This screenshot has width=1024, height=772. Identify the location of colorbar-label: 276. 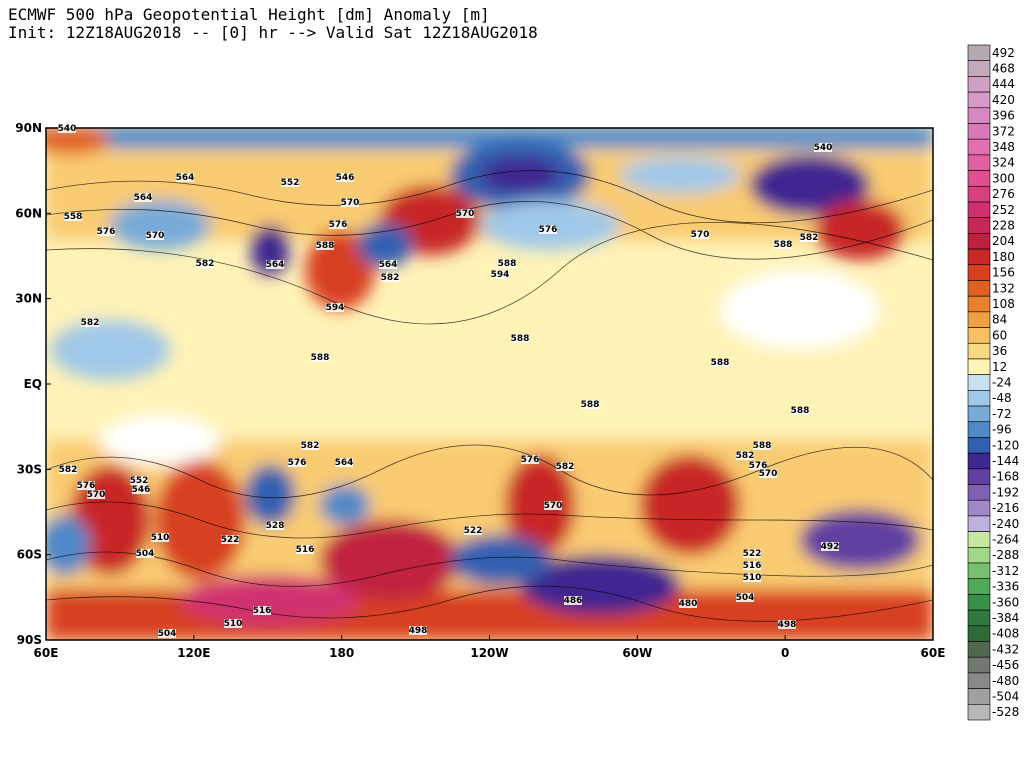
(1003, 194).